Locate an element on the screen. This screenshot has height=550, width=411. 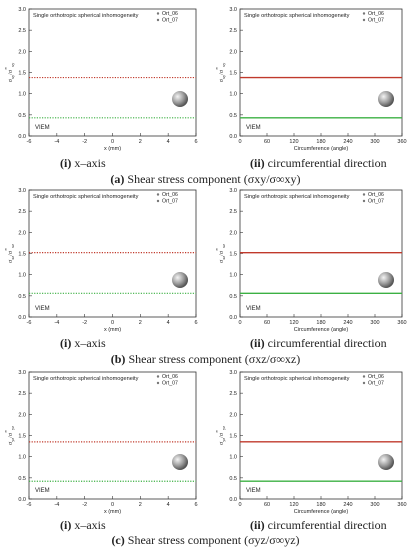
caption-b: (b) Shear stress component (σxz/σ∞xz) is located at coordinates (205, 359).